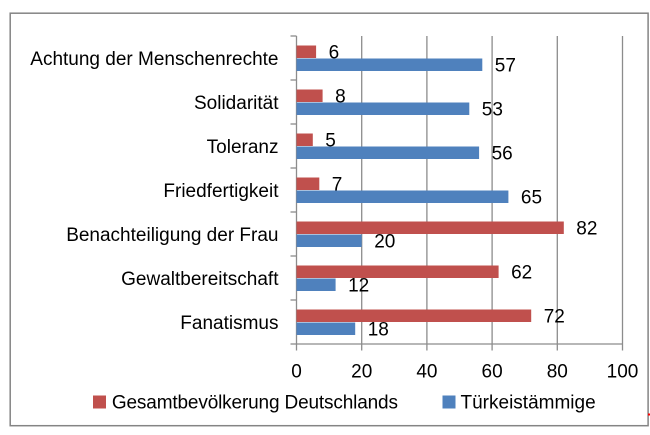 The height and width of the screenshot is (435, 650). I want to click on svg-text: 0, so click(296, 372).